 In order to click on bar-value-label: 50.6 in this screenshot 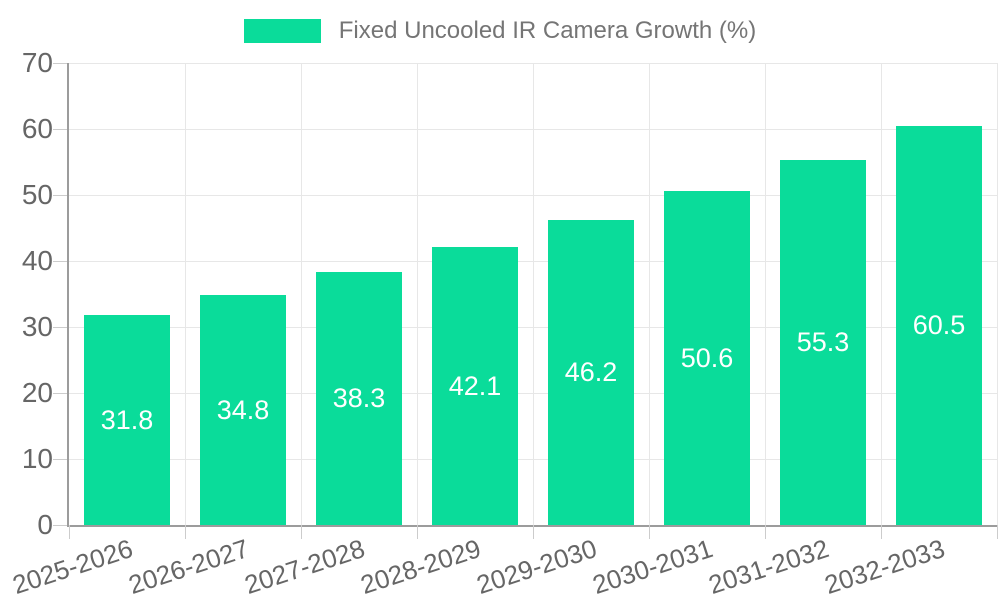, I will do `click(707, 357)`.